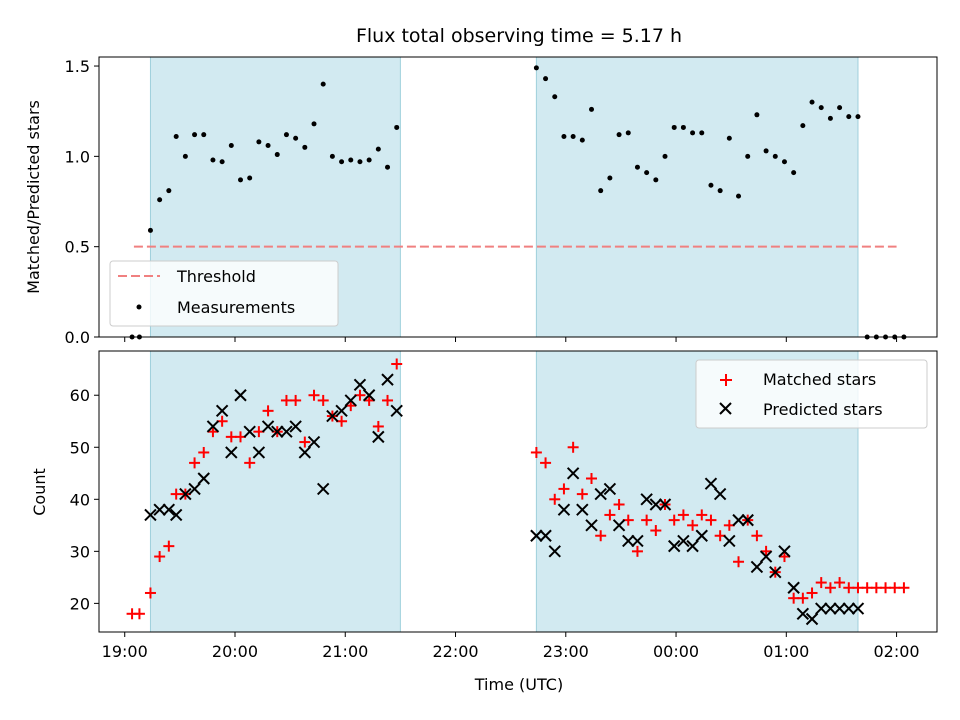 Image resolution: width=960 pixels, height=720 pixels. I want to click on top-y-axis-label: Matched/Predicted stars, so click(33, 197).